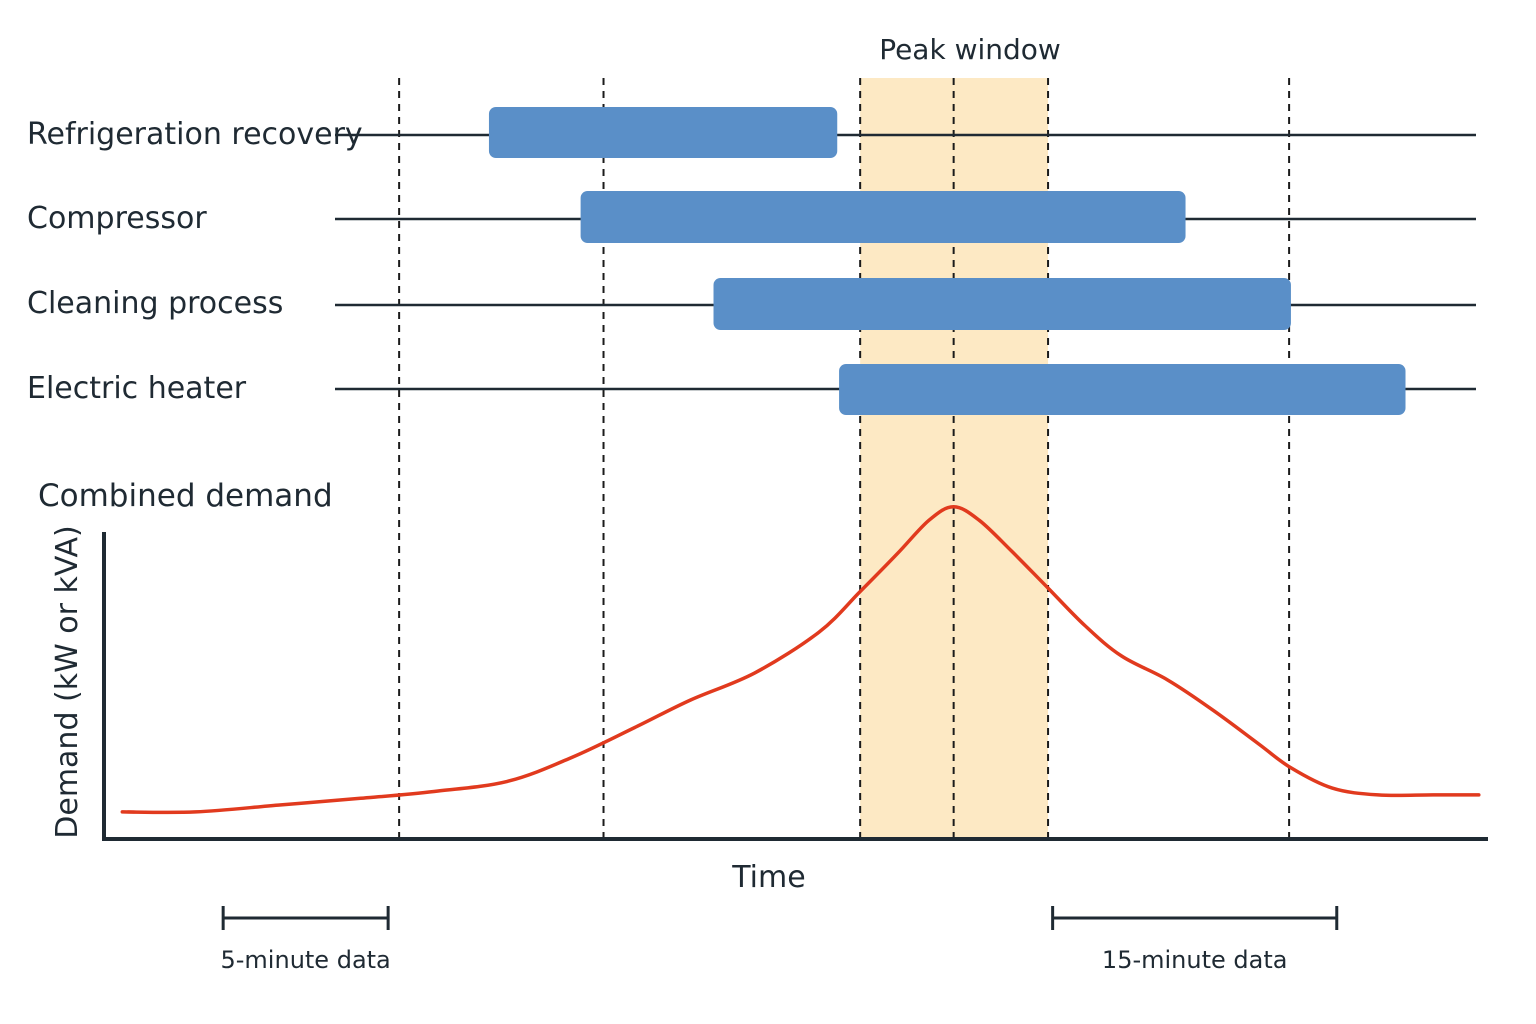 The image size is (1536, 1024). I want to click on scale-bar-5-minute: 5-minute data, so click(306, 940).